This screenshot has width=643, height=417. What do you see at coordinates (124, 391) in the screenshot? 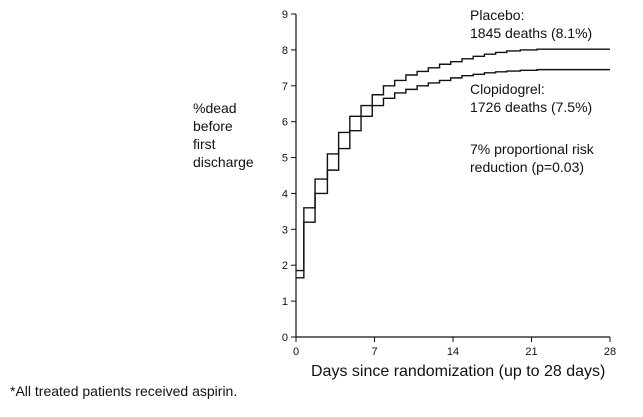
I see `footnote: *All treated patients received aspirin.` at bounding box center [124, 391].